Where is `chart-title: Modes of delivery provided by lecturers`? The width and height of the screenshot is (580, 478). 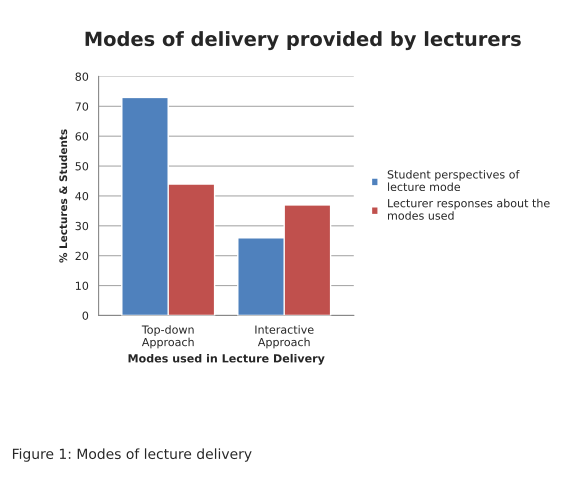 chart-title: Modes of delivery provided by lecturers is located at coordinates (303, 40).